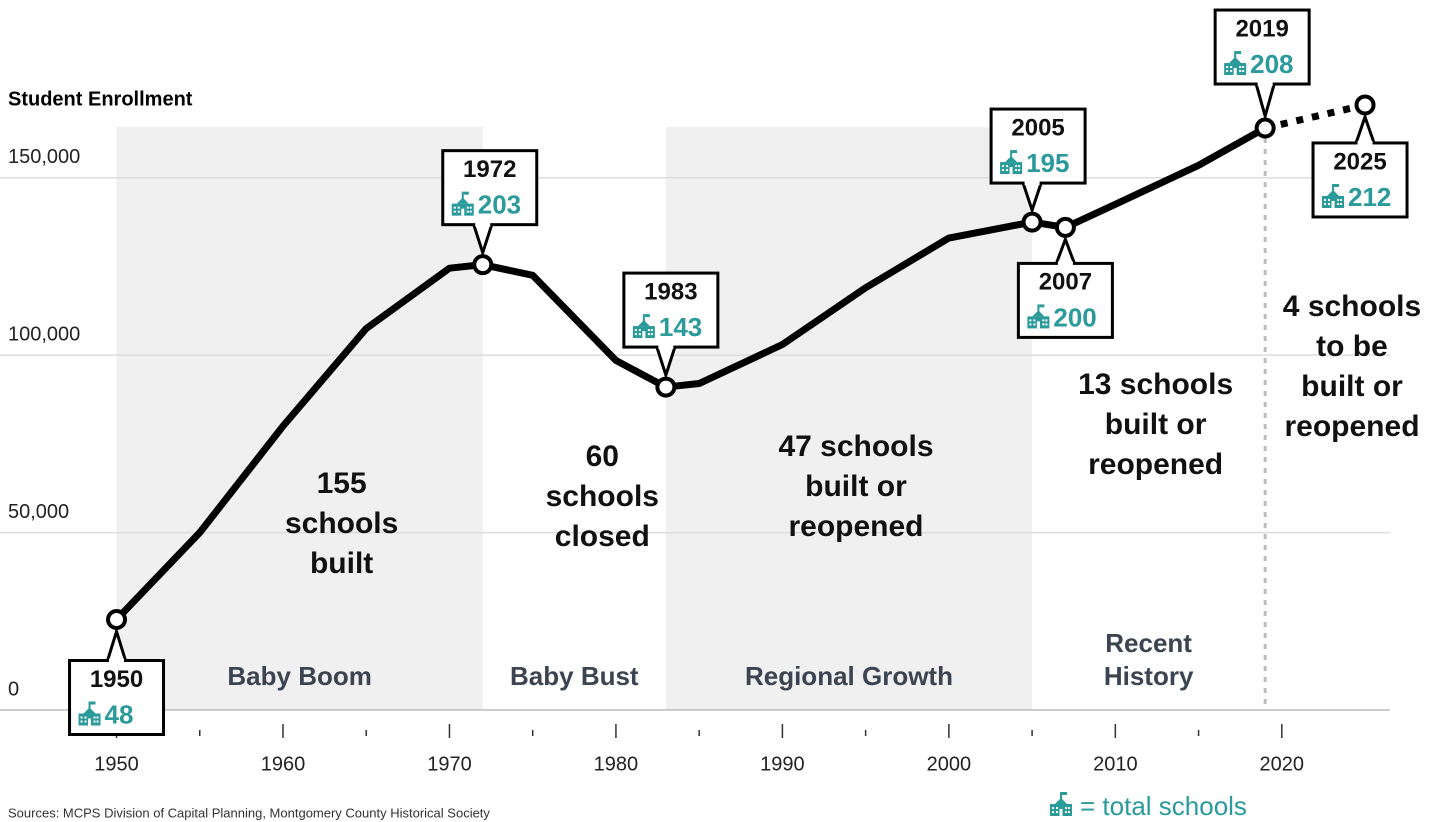  I want to click on era-name: Recent, so click(1148, 643).